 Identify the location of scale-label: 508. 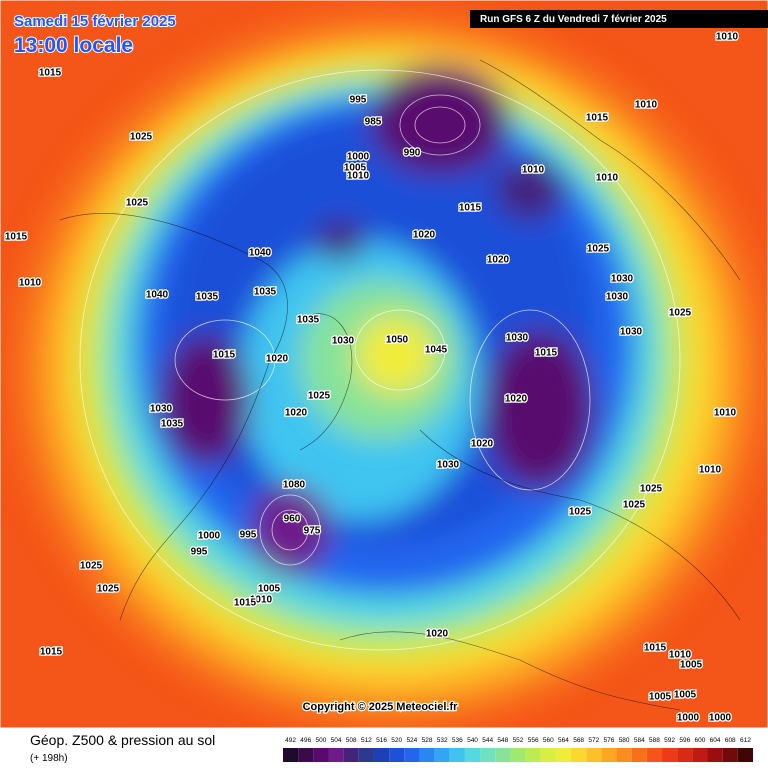
(351, 740).